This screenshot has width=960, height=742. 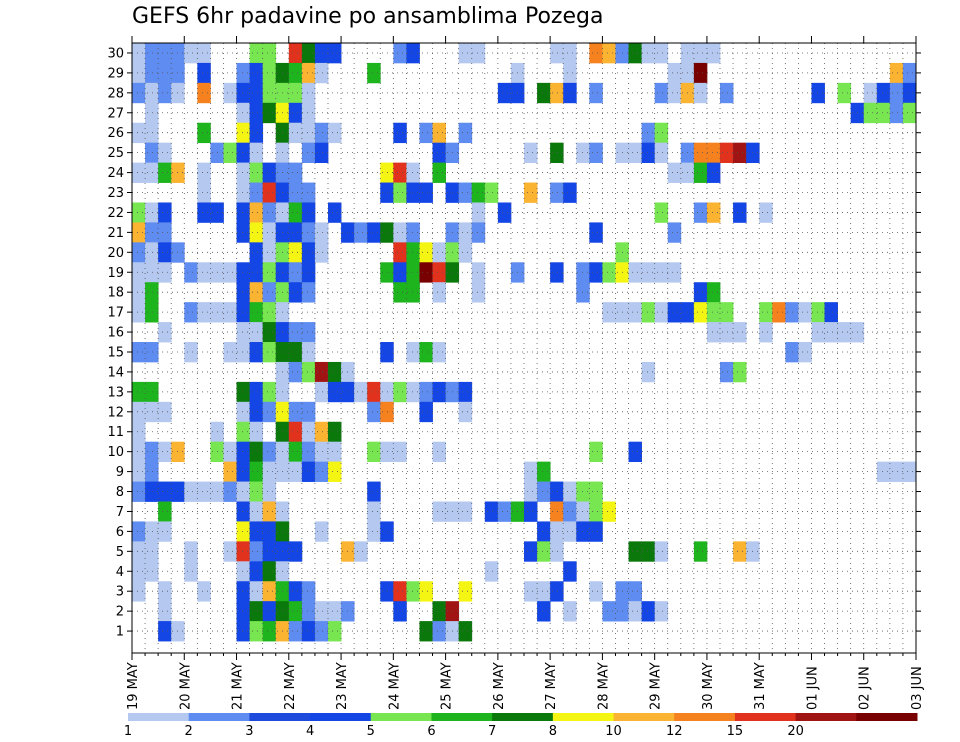 I want to click on y-tick-label: 4, so click(x=120, y=572).